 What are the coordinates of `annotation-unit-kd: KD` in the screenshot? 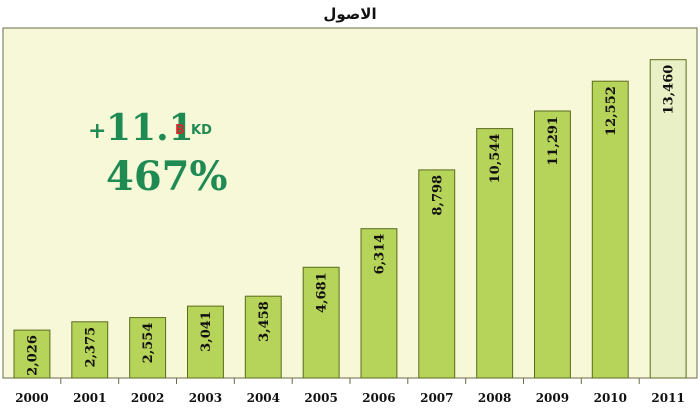 It's located at (201, 130).